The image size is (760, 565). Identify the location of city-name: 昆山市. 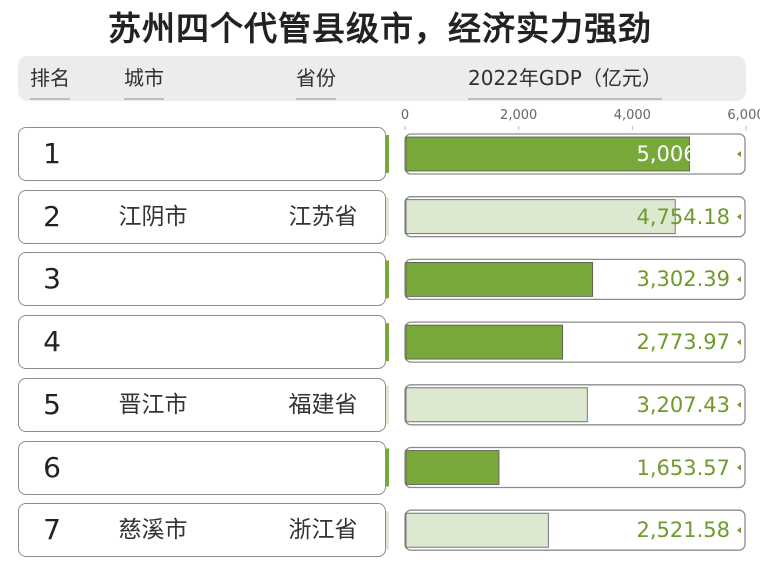
(153, 154).